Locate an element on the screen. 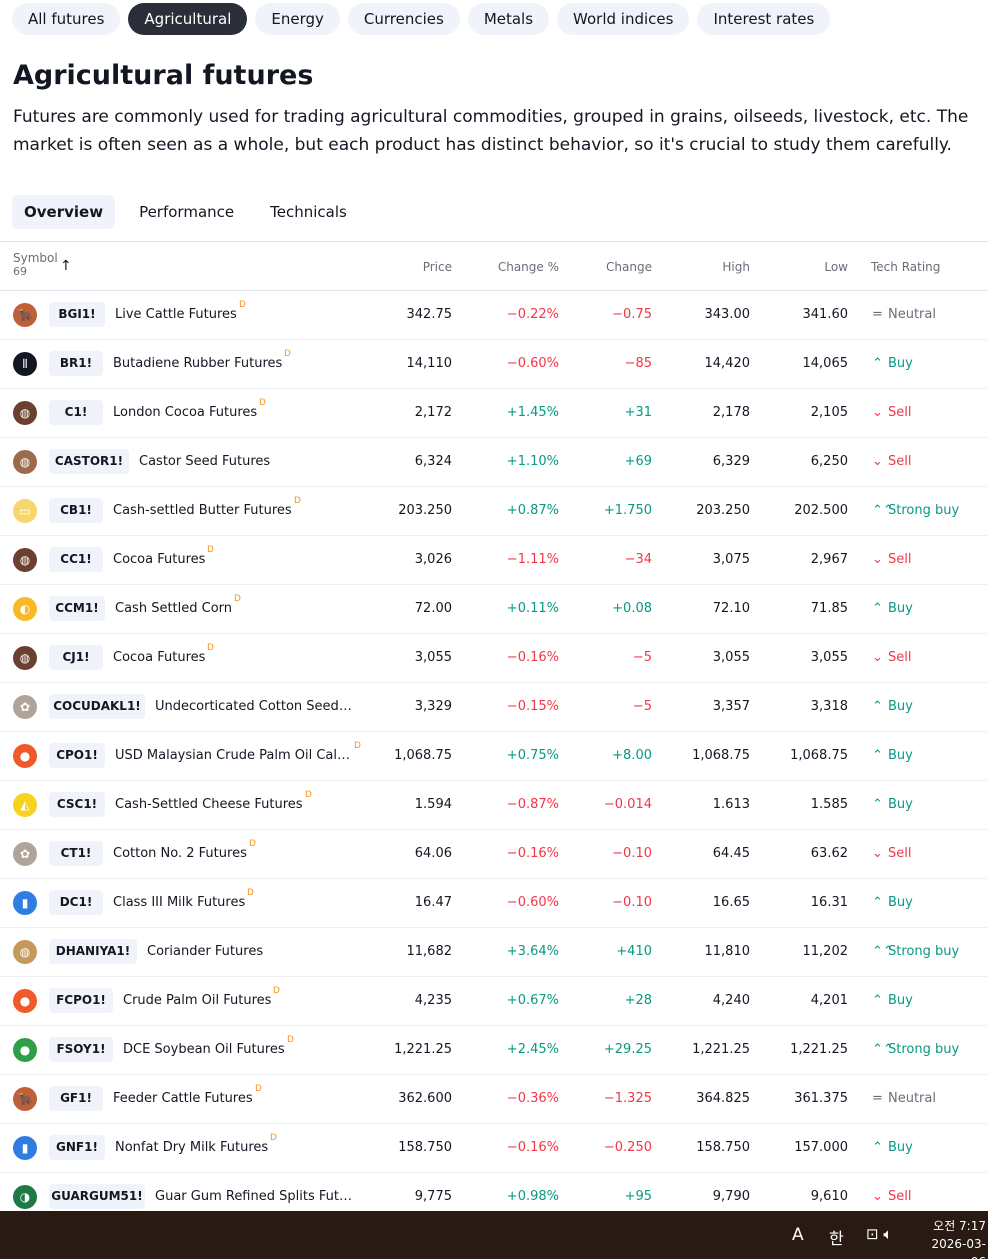  network-icon: ⊡ is located at coordinates (872, 1234).